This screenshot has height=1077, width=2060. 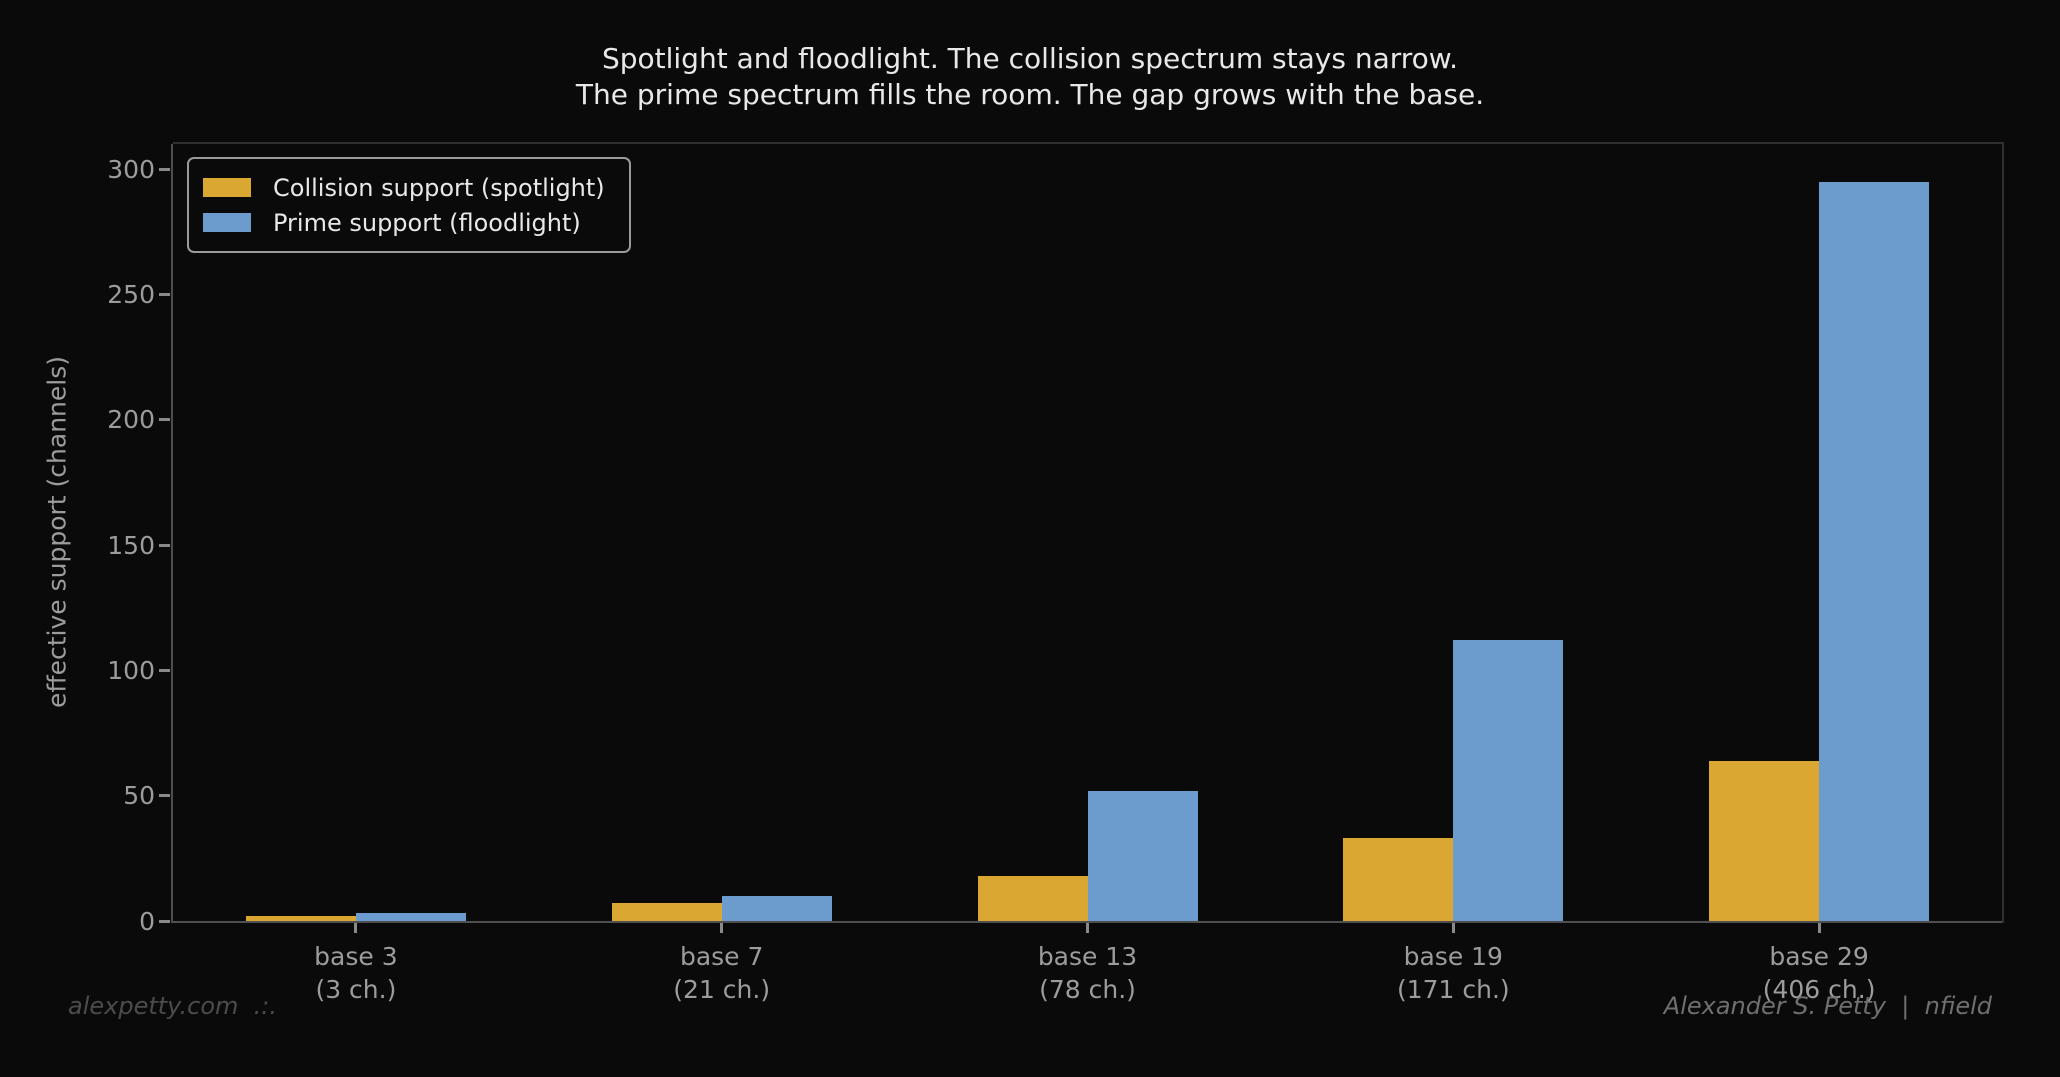 I want to click on x-tick-base: base 13, so click(x=1087, y=956).